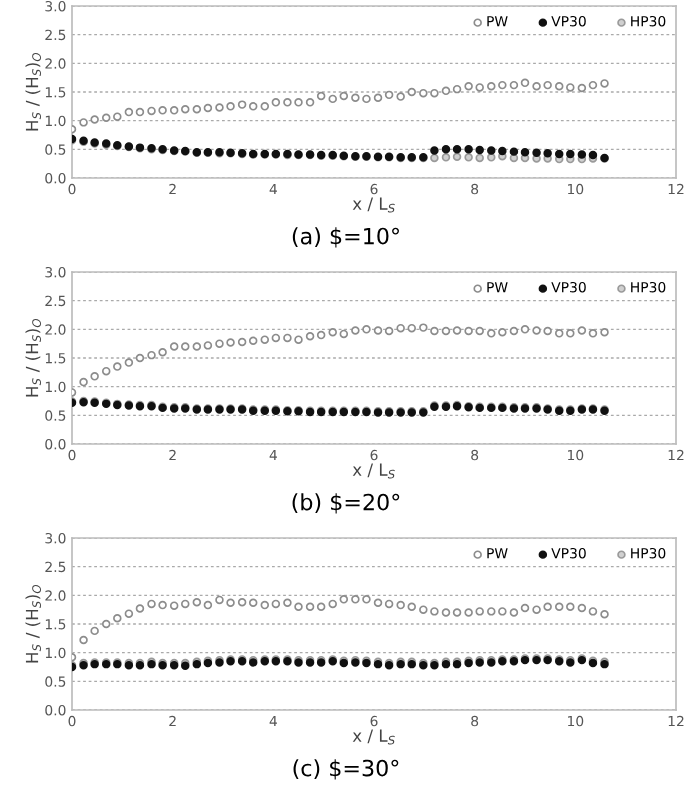 The image size is (692, 804). What do you see at coordinates (346, 769) in the screenshot?
I see `text: (c) $=30°` at bounding box center [346, 769].